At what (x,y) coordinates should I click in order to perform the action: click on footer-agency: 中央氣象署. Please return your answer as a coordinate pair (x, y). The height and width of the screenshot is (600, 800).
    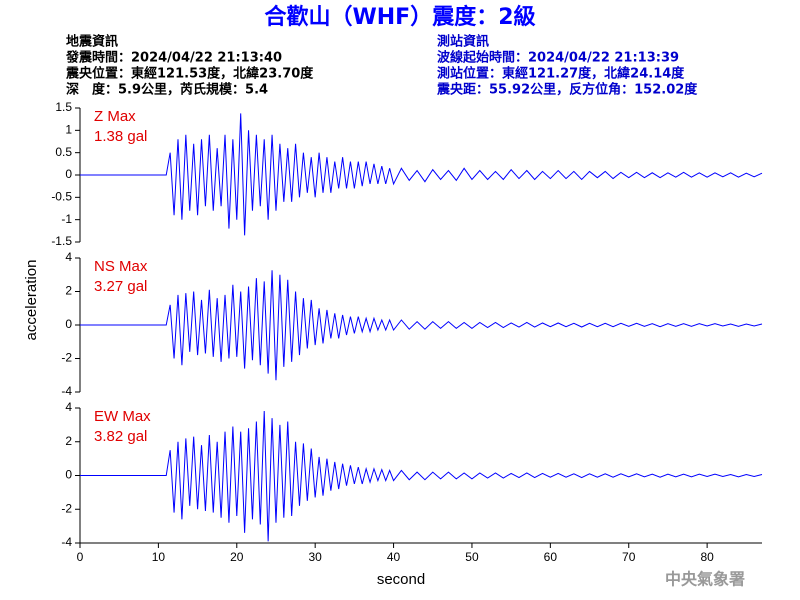
    Looking at the image, I should click on (705, 579).